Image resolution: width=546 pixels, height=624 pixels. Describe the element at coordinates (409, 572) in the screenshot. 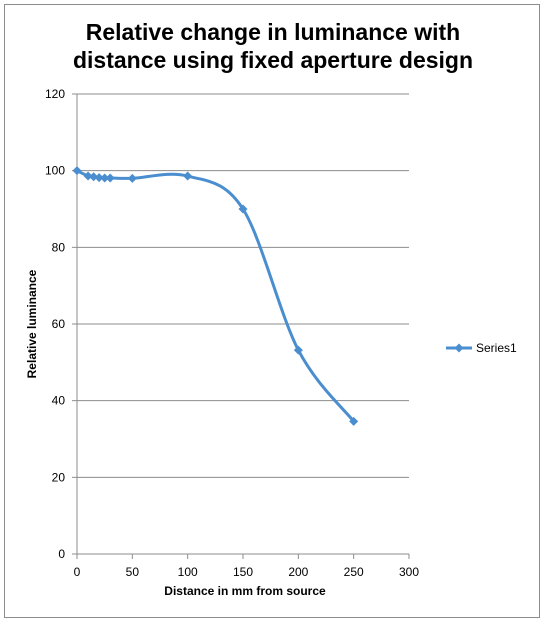

I see `x-tick-label: 300` at that location.